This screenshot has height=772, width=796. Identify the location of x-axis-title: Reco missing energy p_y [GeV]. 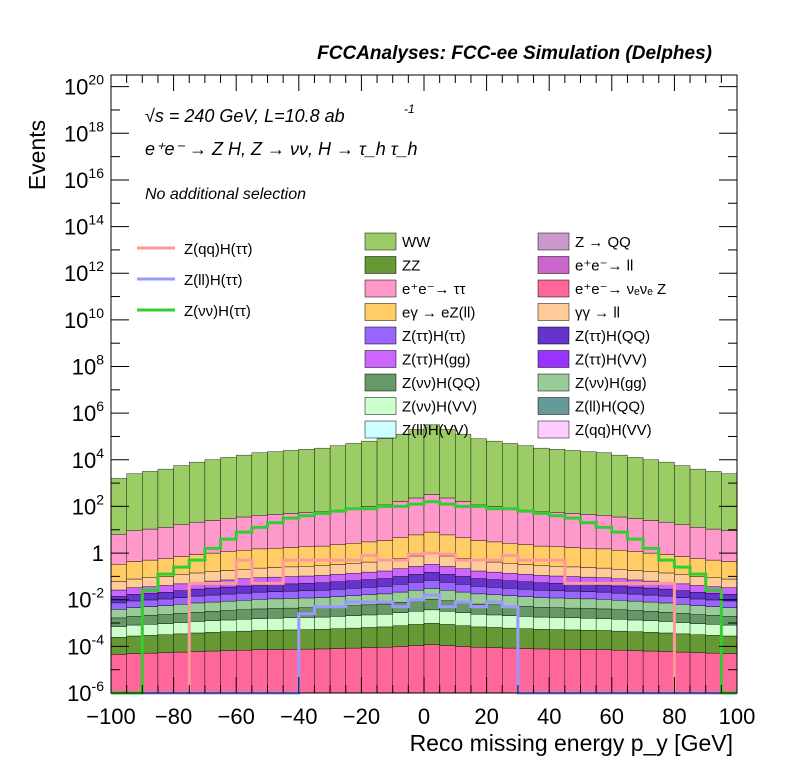
(571, 743).